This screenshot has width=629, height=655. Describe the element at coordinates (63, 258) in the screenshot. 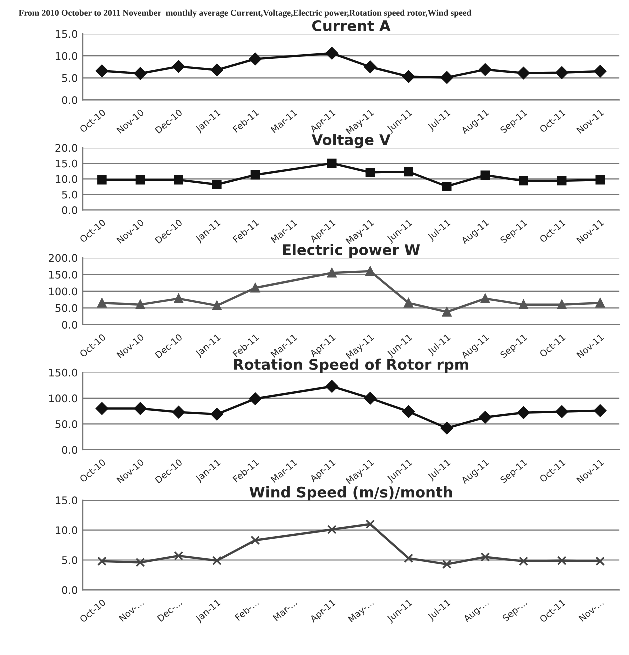

I see `y-tick-label: 200.0` at that location.